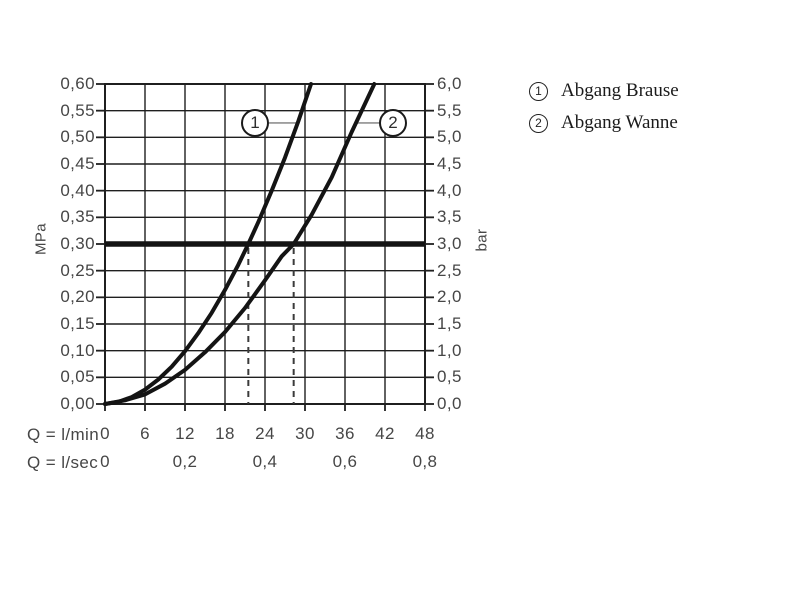 This screenshot has height=600, width=800. I want to click on ytick-right-0,5: 0,5, so click(449, 377).